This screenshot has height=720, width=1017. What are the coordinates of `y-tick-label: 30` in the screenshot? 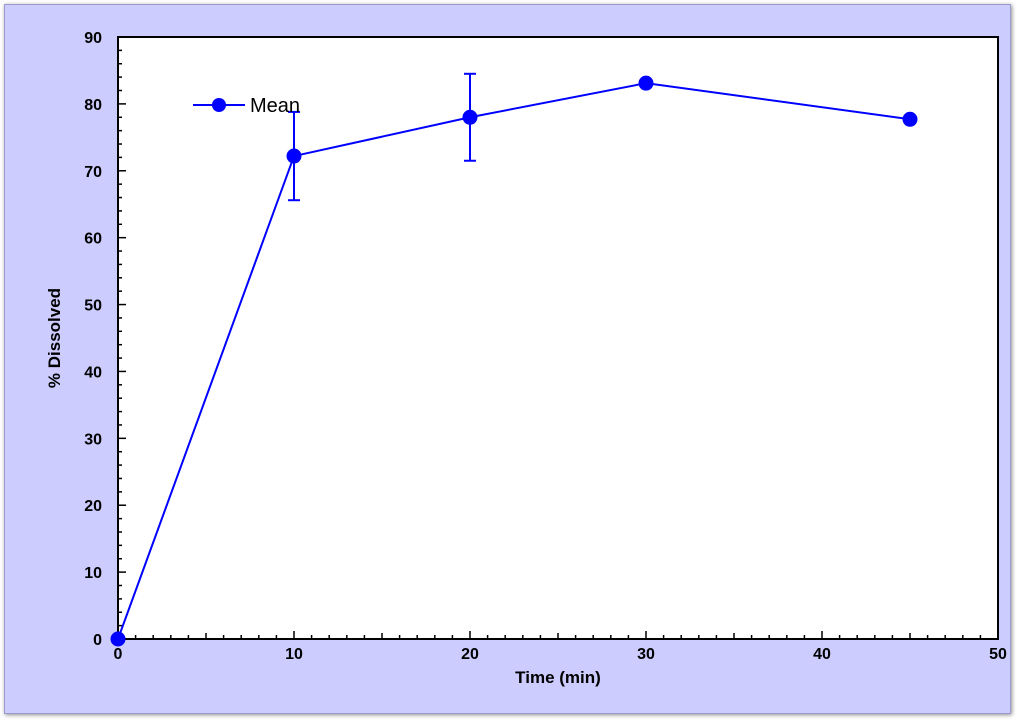 It's located at (93, 439).